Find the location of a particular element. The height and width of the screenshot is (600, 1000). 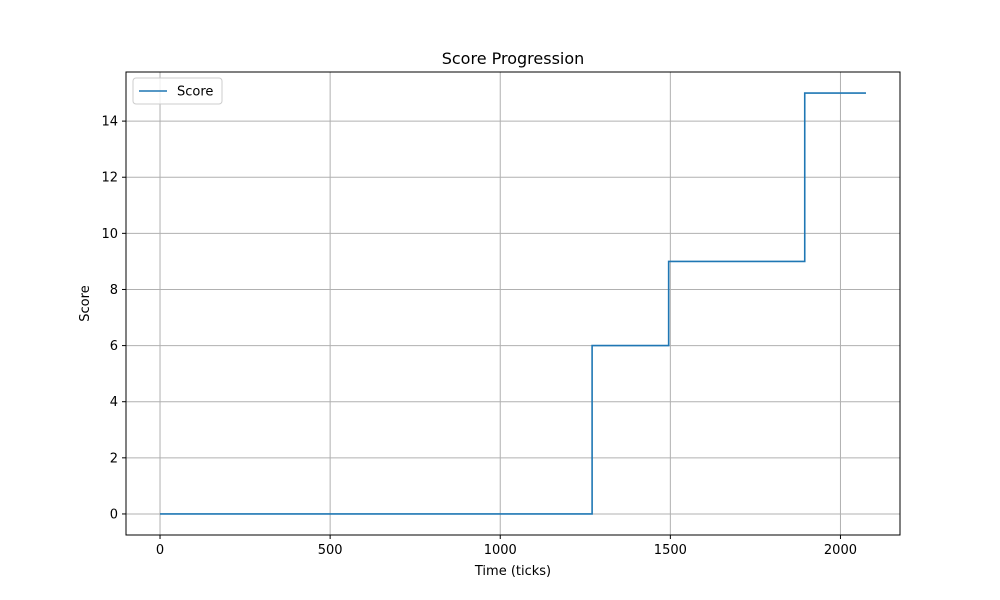

x-tick-label: 0 is located at coordinates (160, 550).